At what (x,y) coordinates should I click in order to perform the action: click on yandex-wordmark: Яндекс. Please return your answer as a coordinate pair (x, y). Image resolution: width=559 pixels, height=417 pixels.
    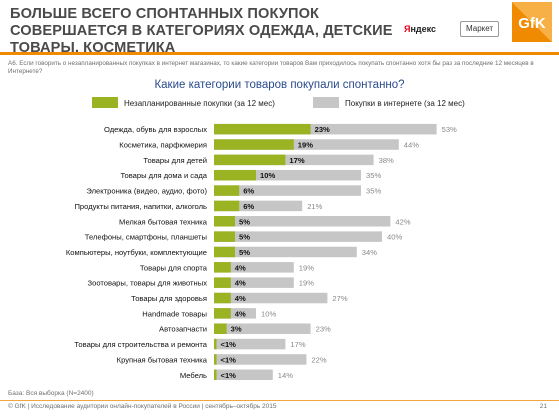
    Looking at the image, I should click on (420, 29).